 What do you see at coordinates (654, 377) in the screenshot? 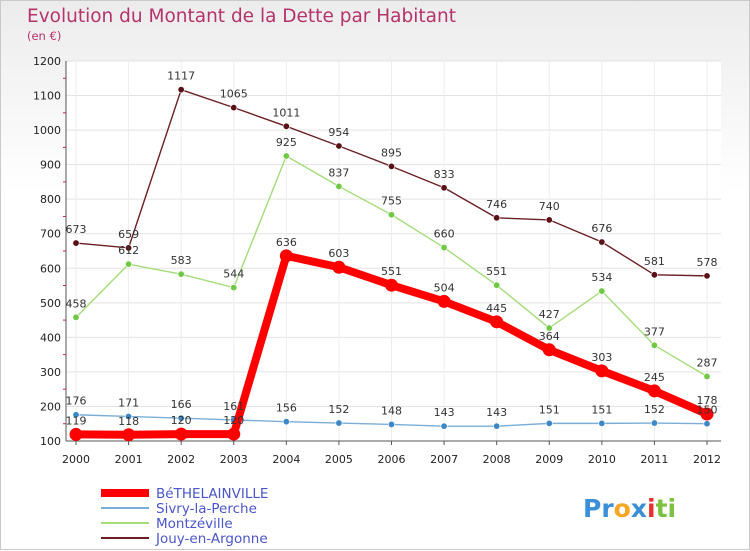
I see `data-label-bethelainville: 245` at bounding box center [654, 377].